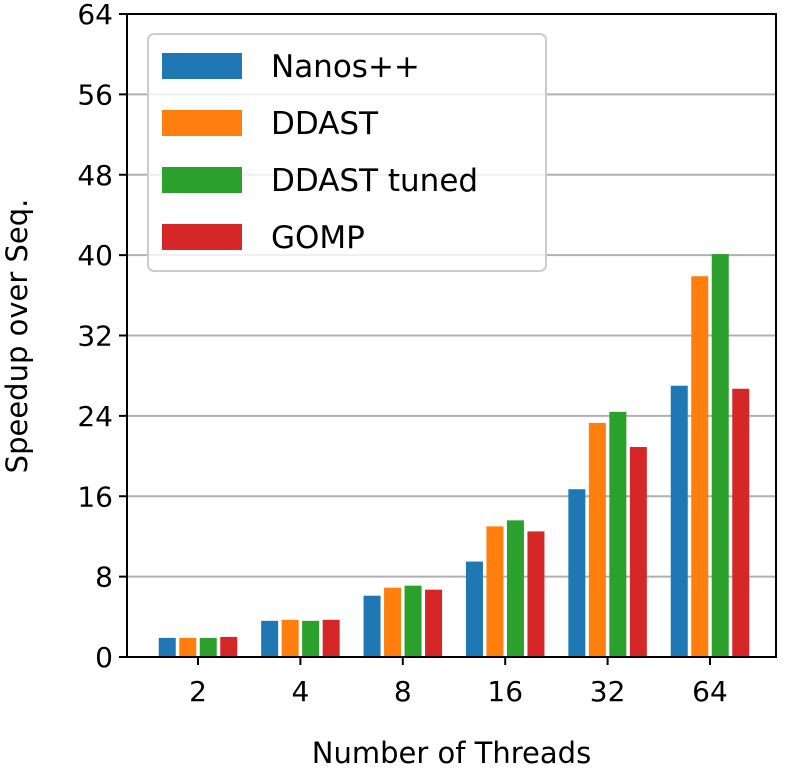  I want to click on x-tick-label: 32, so click(608, 691).